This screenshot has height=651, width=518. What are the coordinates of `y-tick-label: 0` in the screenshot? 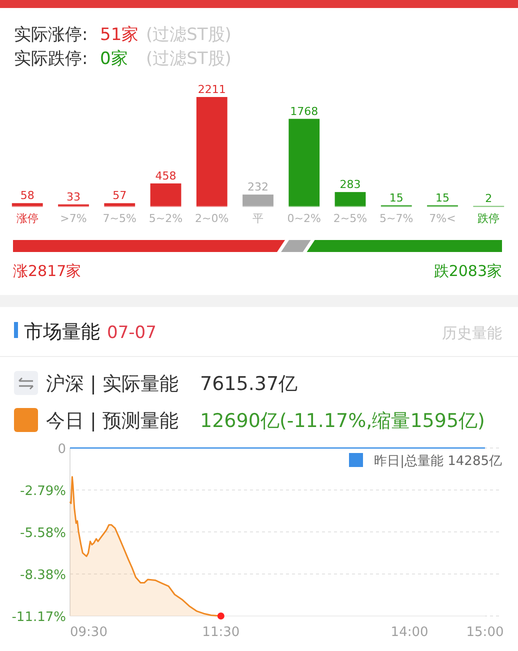 It's located at (62, 449).